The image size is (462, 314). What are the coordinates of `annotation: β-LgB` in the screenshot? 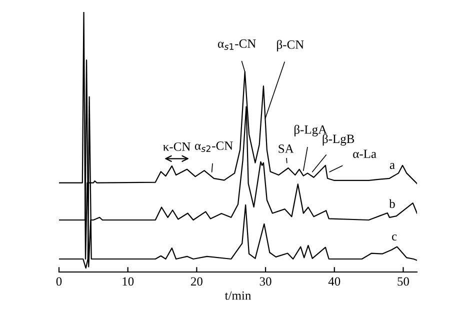 It's located at (338, 140).